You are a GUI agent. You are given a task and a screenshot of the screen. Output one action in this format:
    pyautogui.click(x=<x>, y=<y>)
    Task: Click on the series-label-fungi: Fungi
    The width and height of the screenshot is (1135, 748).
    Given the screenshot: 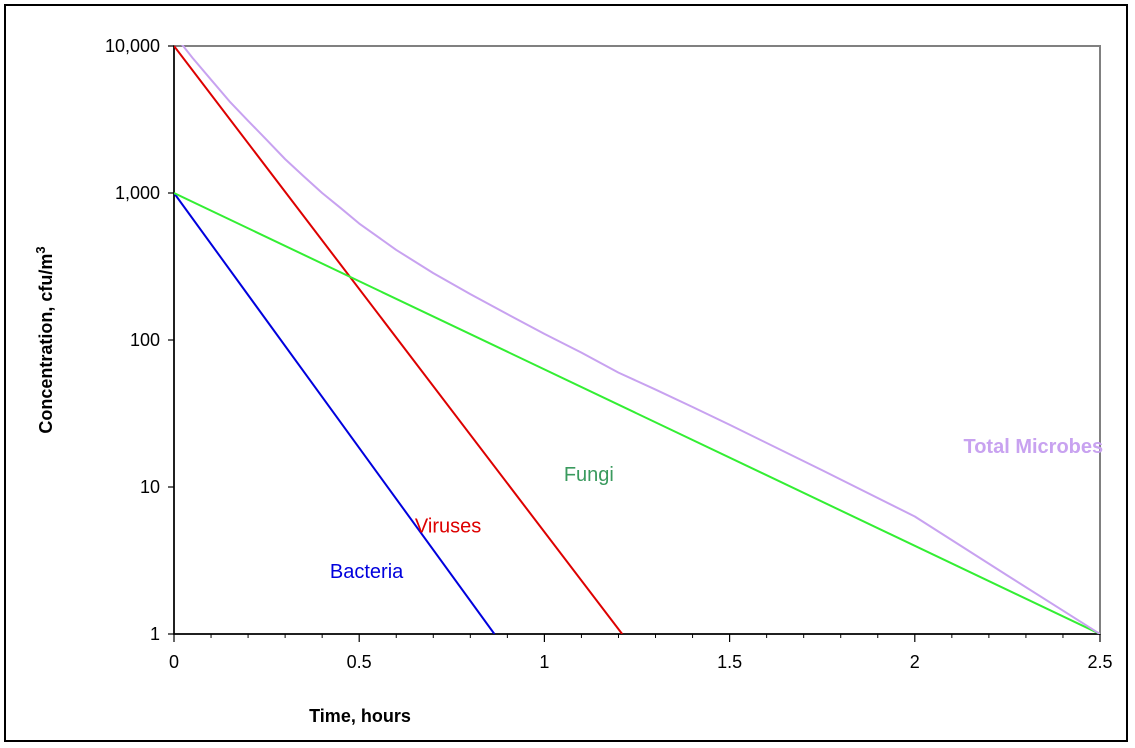 What is the action you would take?
    pyautogui.click(x=589, y=475)
    